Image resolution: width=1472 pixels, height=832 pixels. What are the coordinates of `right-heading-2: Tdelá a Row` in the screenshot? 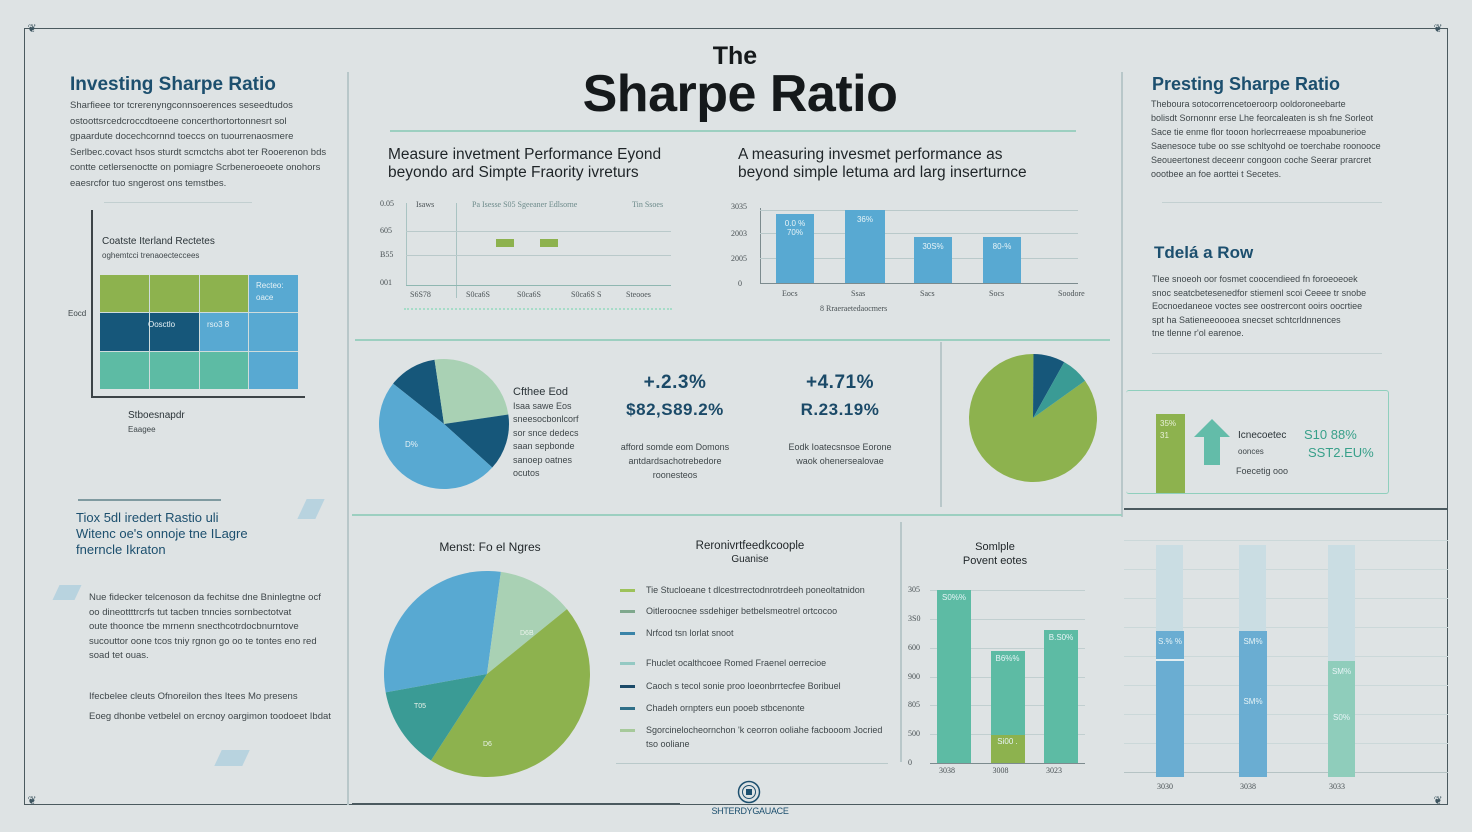 It's located at (1204, 252).